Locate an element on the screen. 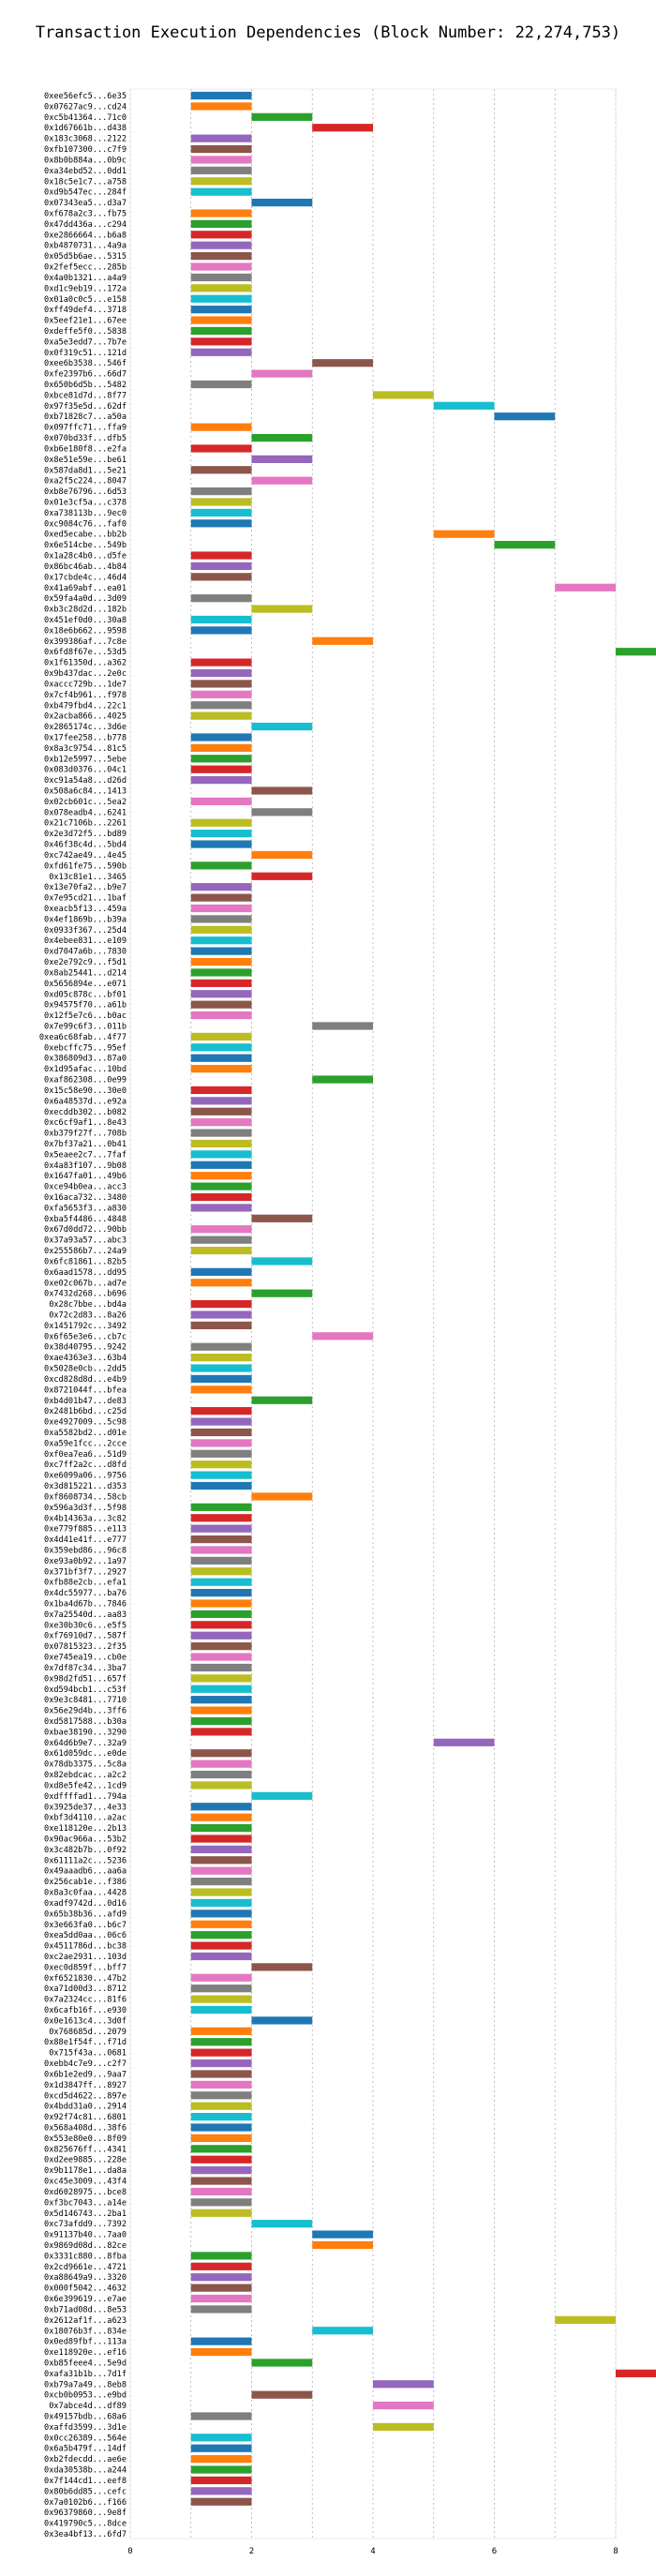 This screenshot has width=656, height=2576. y-tick-label: 0x070bd33f...dfb5 is located at coordinates (85, 438).